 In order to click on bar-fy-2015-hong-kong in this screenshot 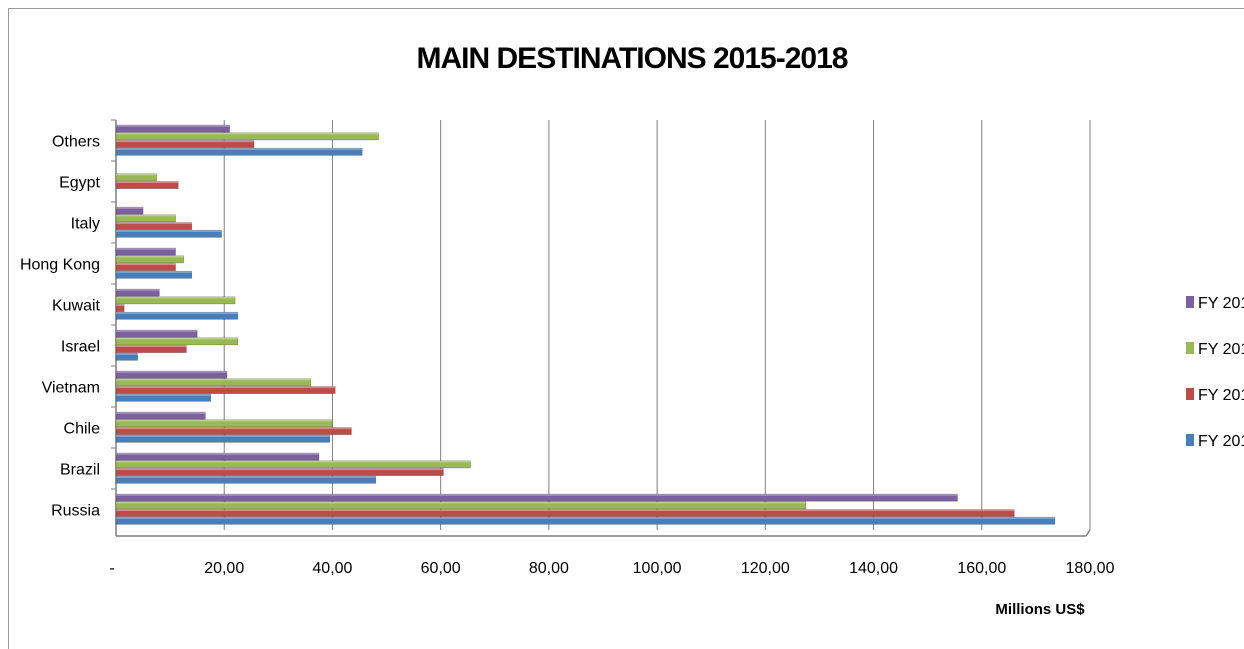, I will do `click(154, 274)`.